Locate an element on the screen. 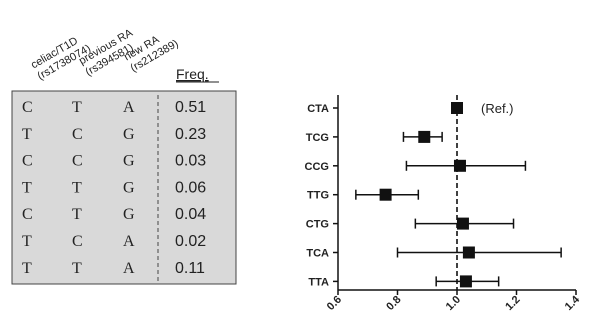 This screenshot has height=329, width=600. table-row: T C G 0.23 is located at coordinates (114, 134).